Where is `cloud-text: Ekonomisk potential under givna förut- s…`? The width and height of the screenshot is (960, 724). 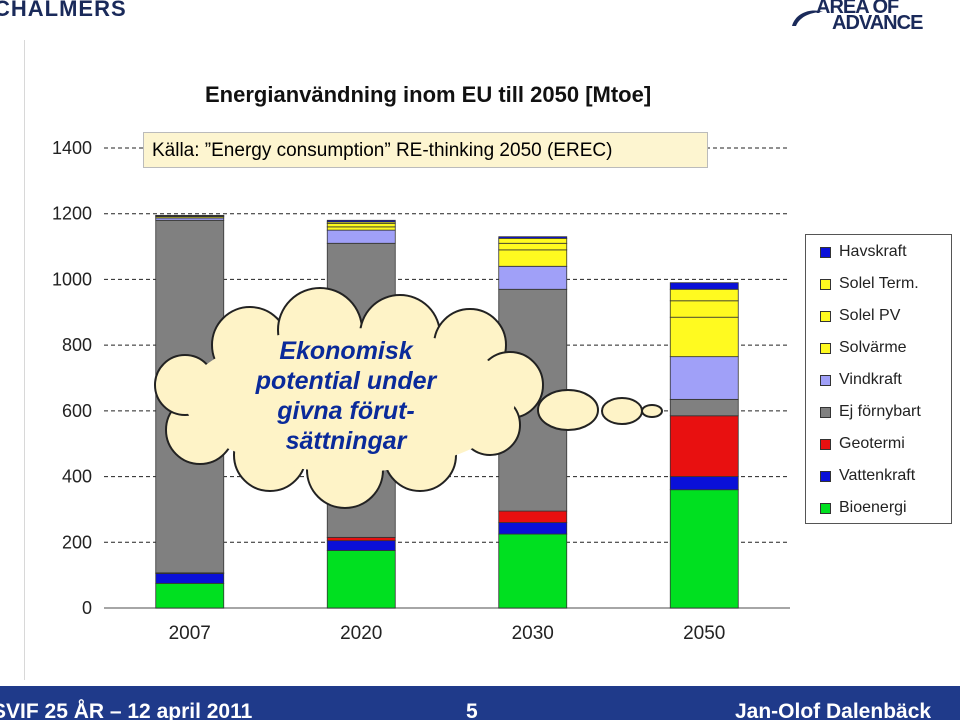 cloud-text: Ekonomisk potential under givna förut- s… is located at coordinates (346, 396).